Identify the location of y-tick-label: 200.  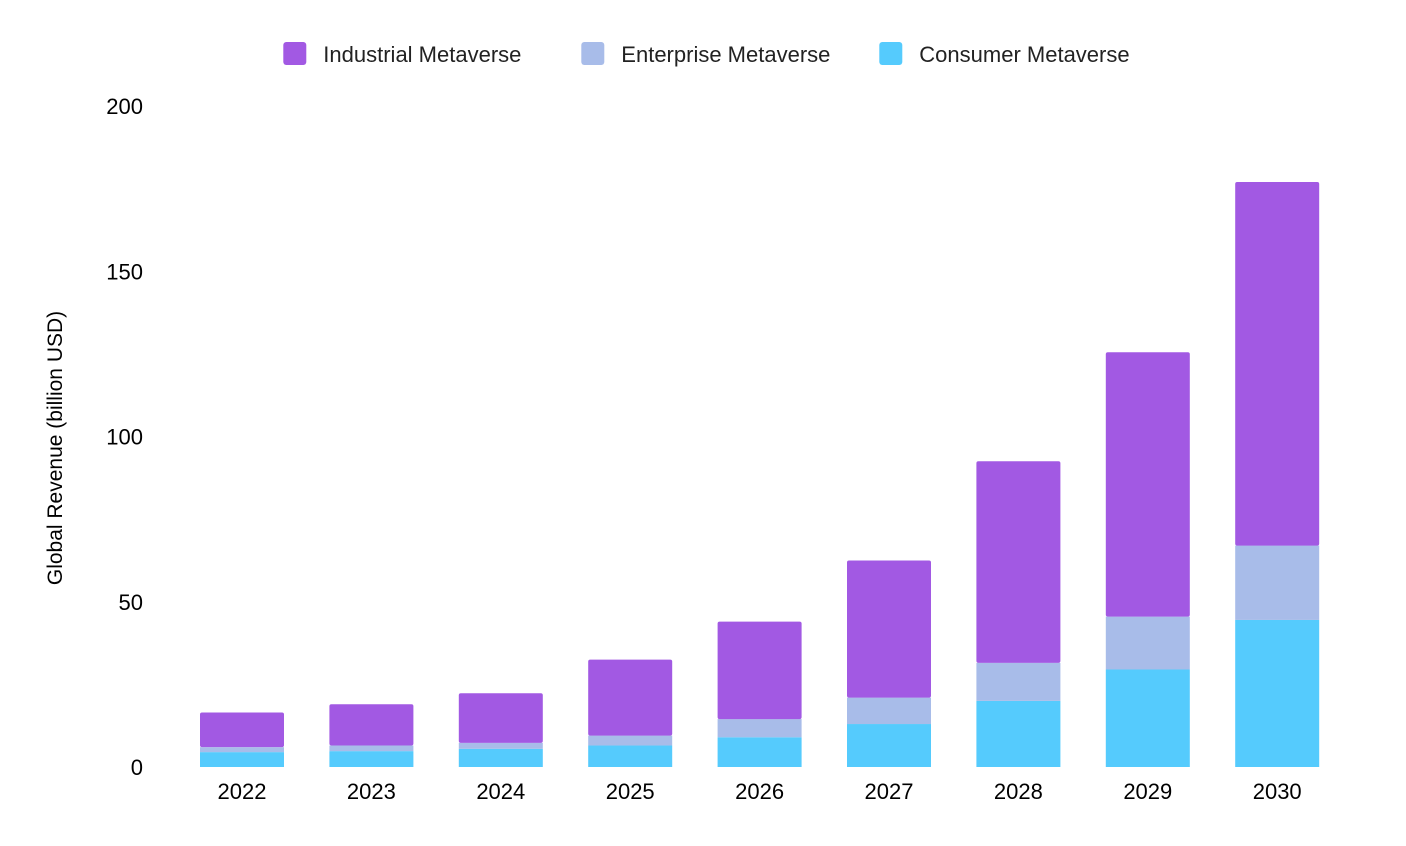
(124, 106).